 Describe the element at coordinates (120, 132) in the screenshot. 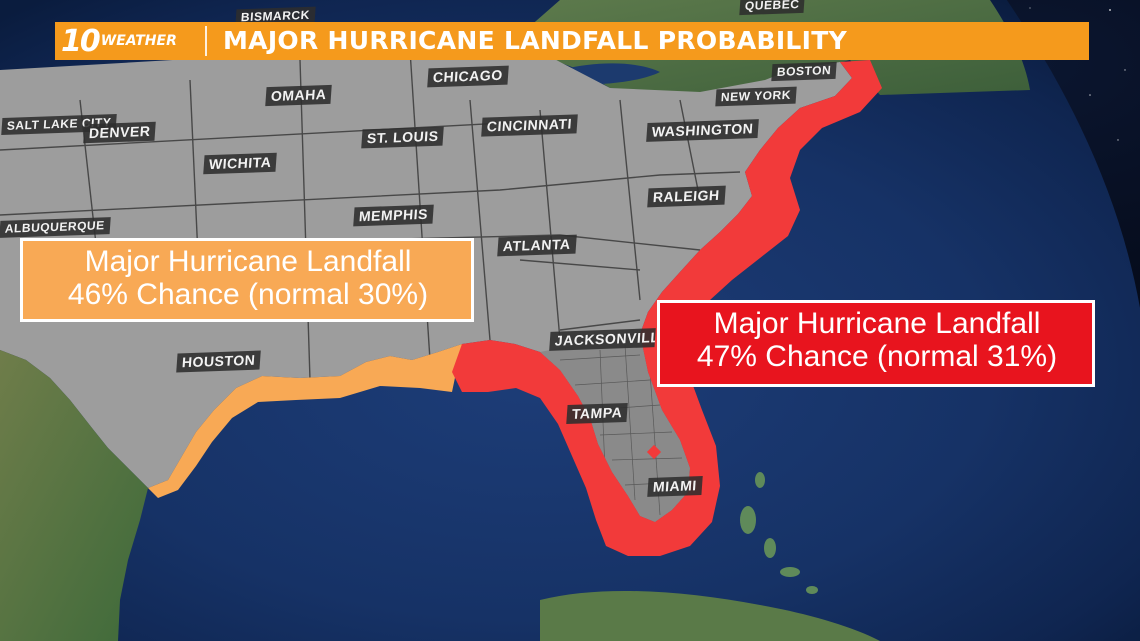

I see `city-label-denver: DENVER` at that location.